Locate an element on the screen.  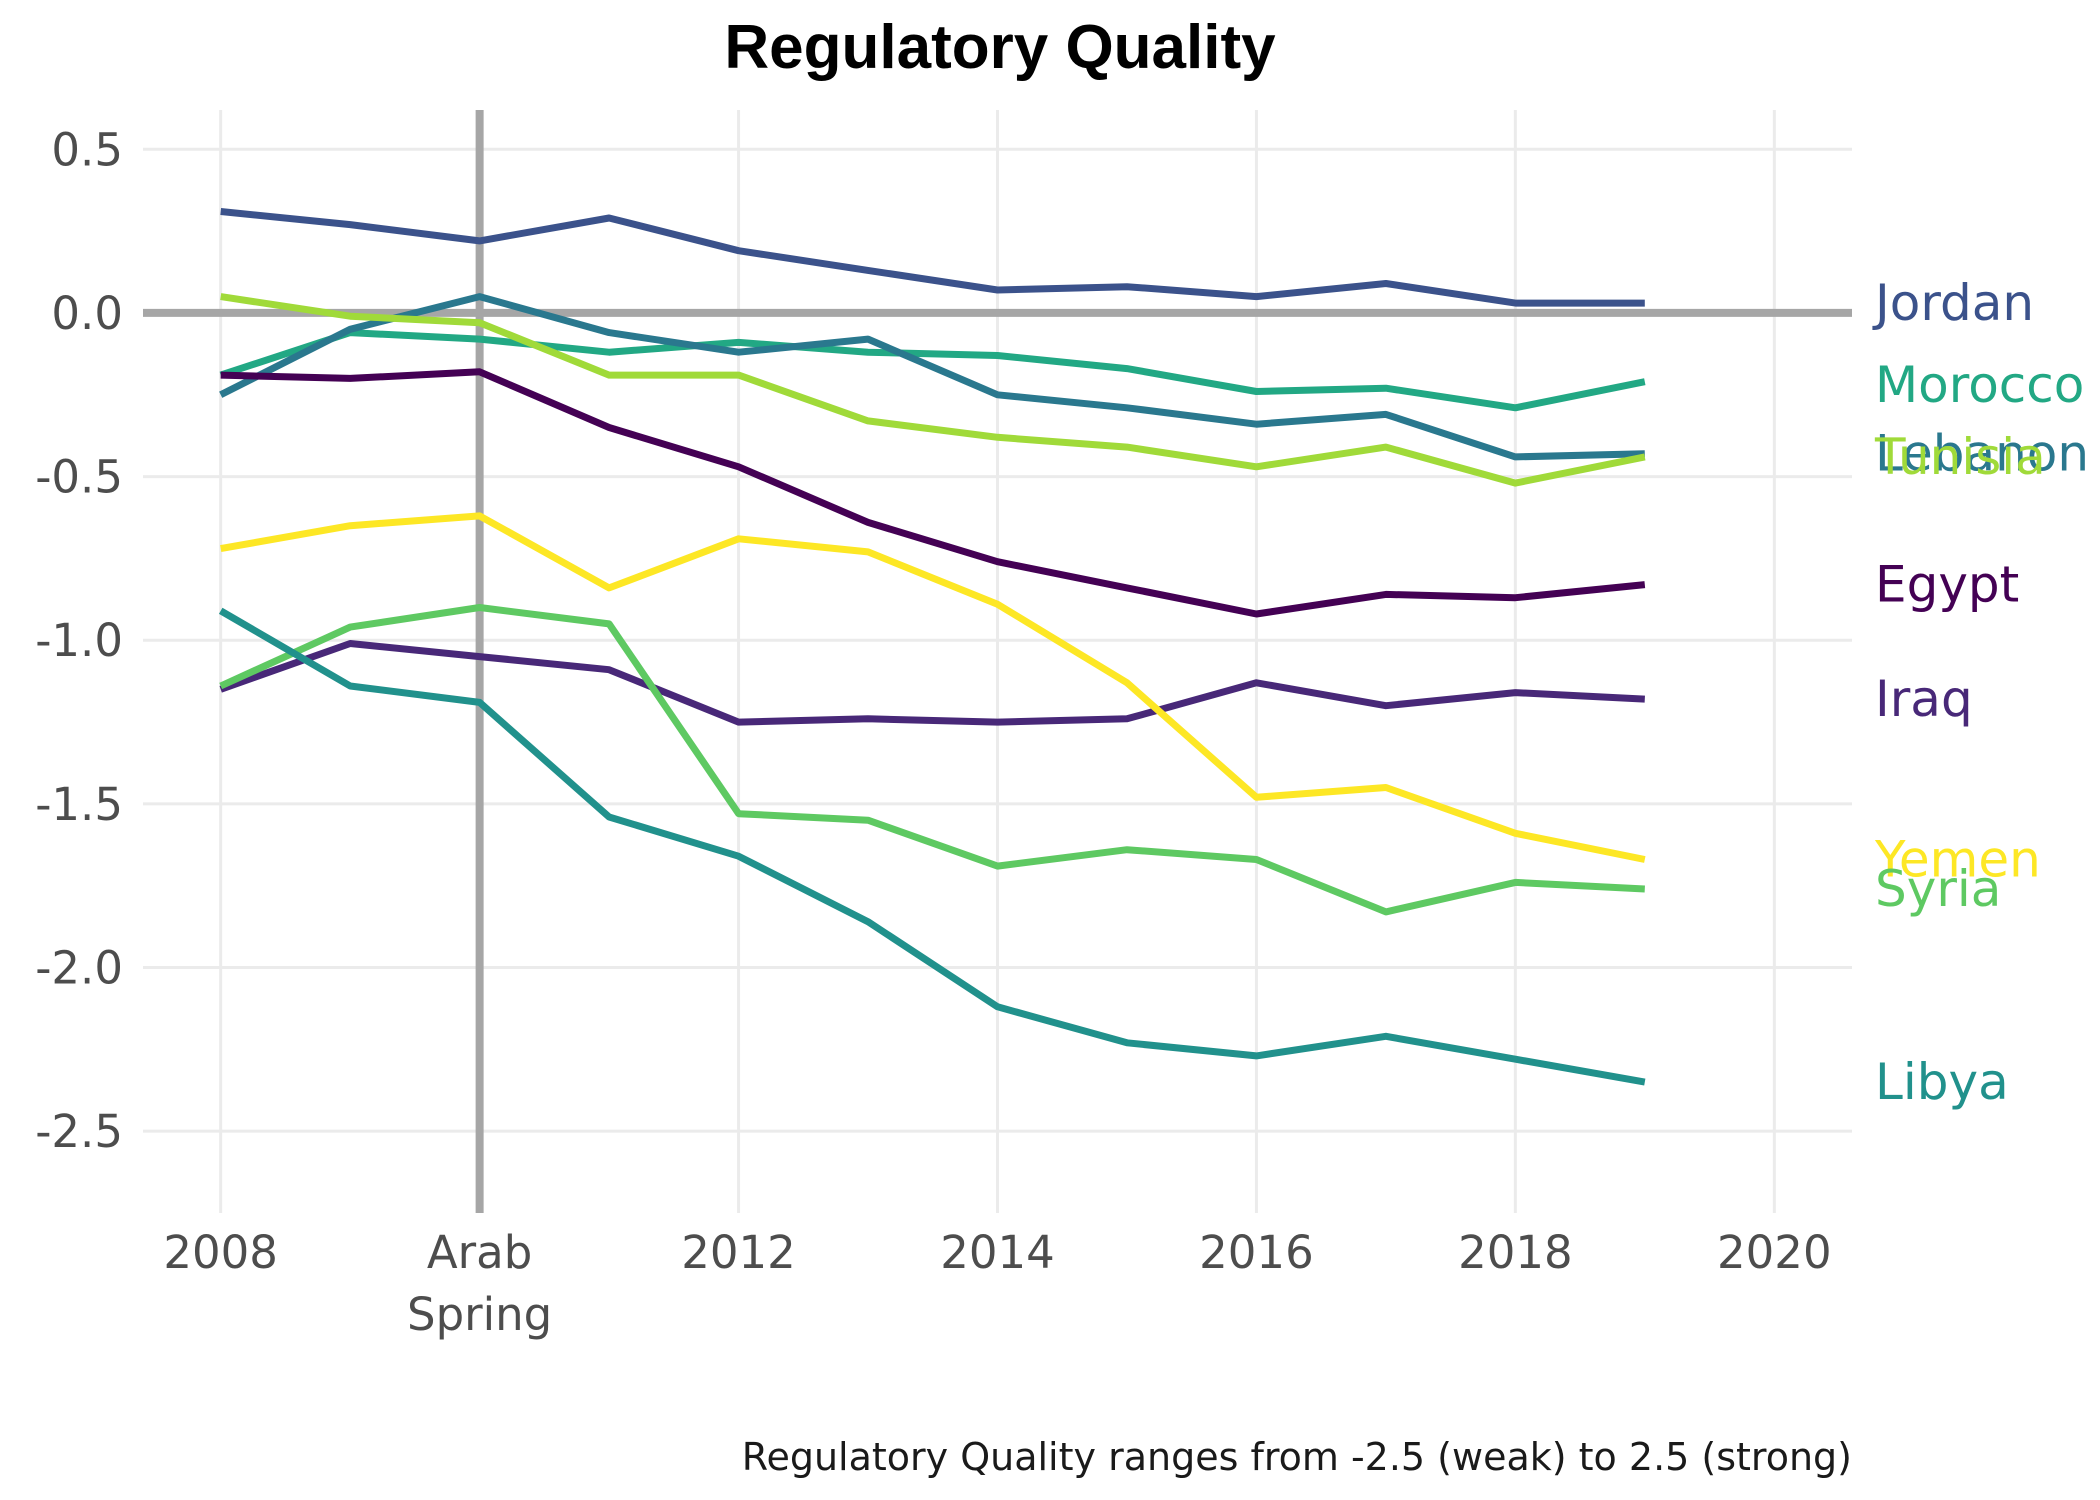
y-tick-label: -0.5 is located at coordinates (79, 477).